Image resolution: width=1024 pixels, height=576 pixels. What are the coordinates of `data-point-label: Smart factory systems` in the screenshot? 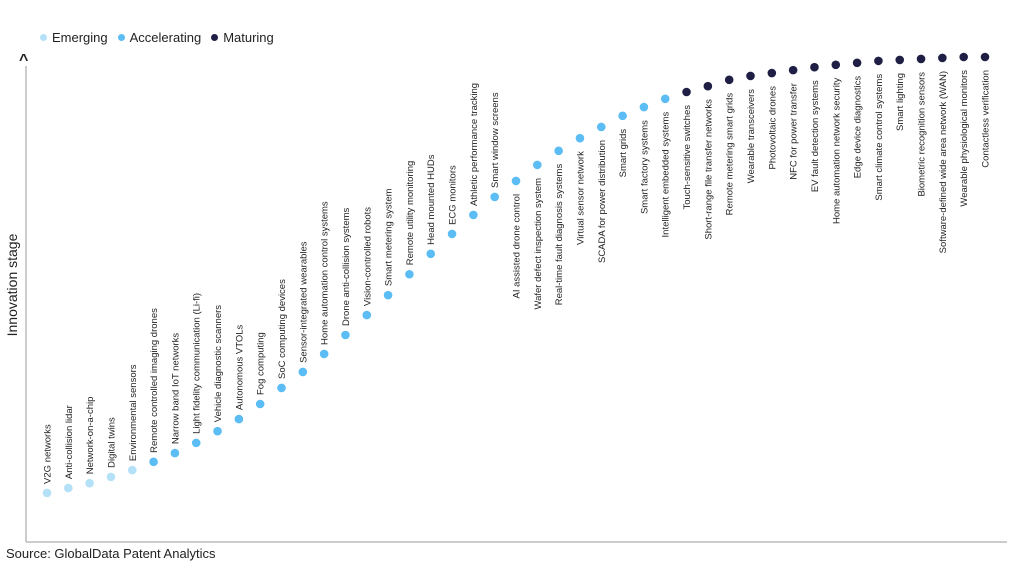 It's located at (644, 167).